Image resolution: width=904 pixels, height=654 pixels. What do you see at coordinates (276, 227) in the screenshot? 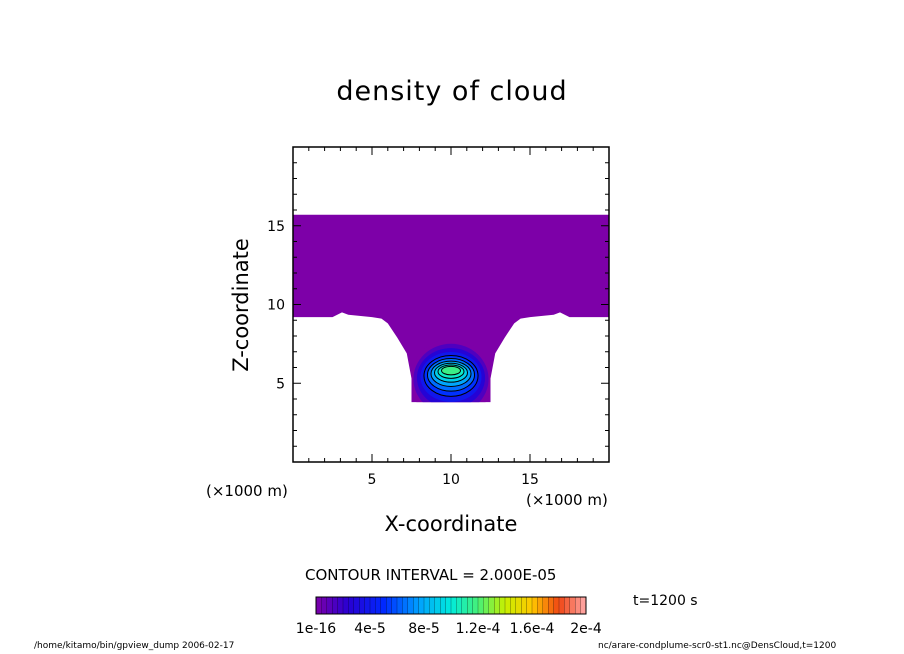
I see `y-tick-label: 15` at bounding box center [276, 227].